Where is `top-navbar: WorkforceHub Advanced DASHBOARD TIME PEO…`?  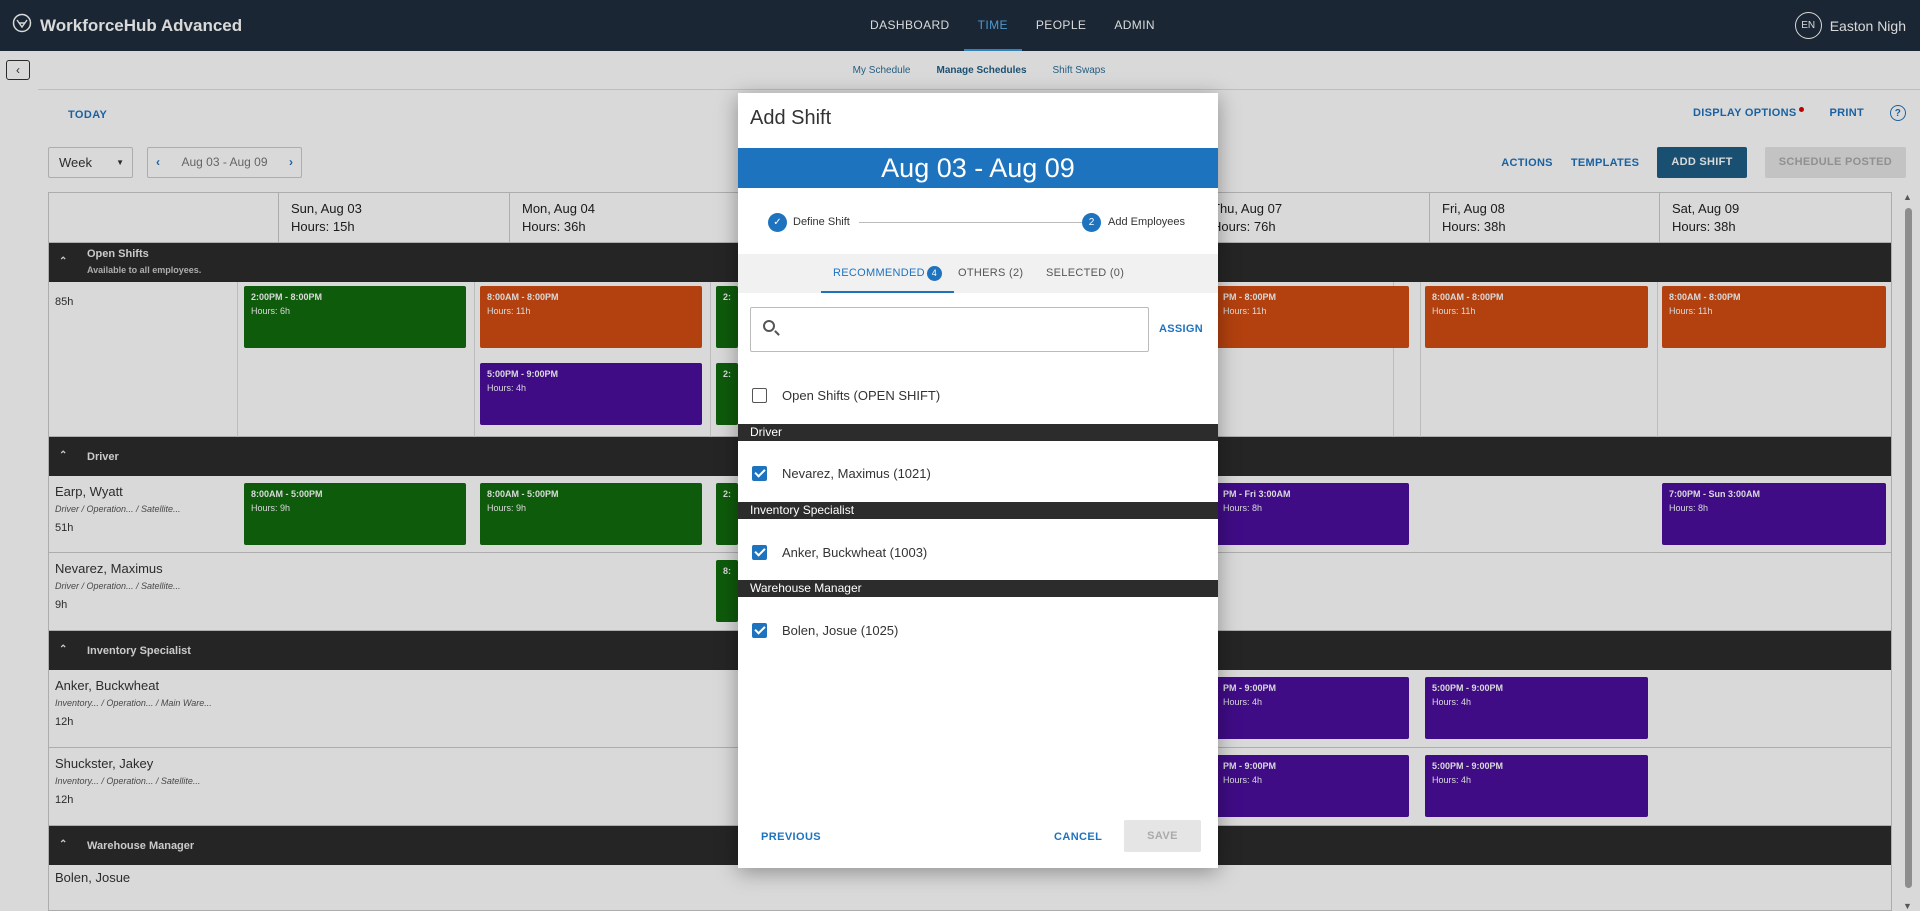
top-navbar: WorkforceHub Advanced DASHBOARD TIME PEO… is located at coordinates (960, 25).